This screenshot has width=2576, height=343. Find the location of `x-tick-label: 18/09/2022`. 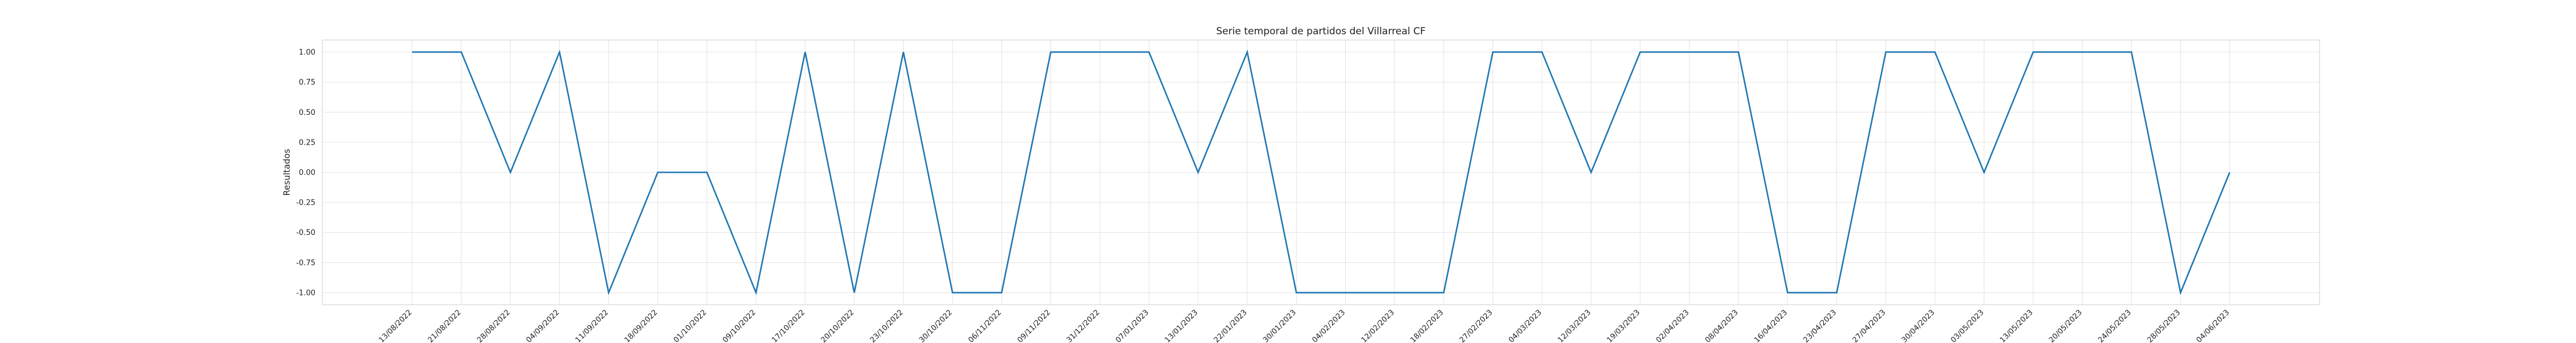

x-tick-label: 18/09/2022 is located at coordinates (641, 325).